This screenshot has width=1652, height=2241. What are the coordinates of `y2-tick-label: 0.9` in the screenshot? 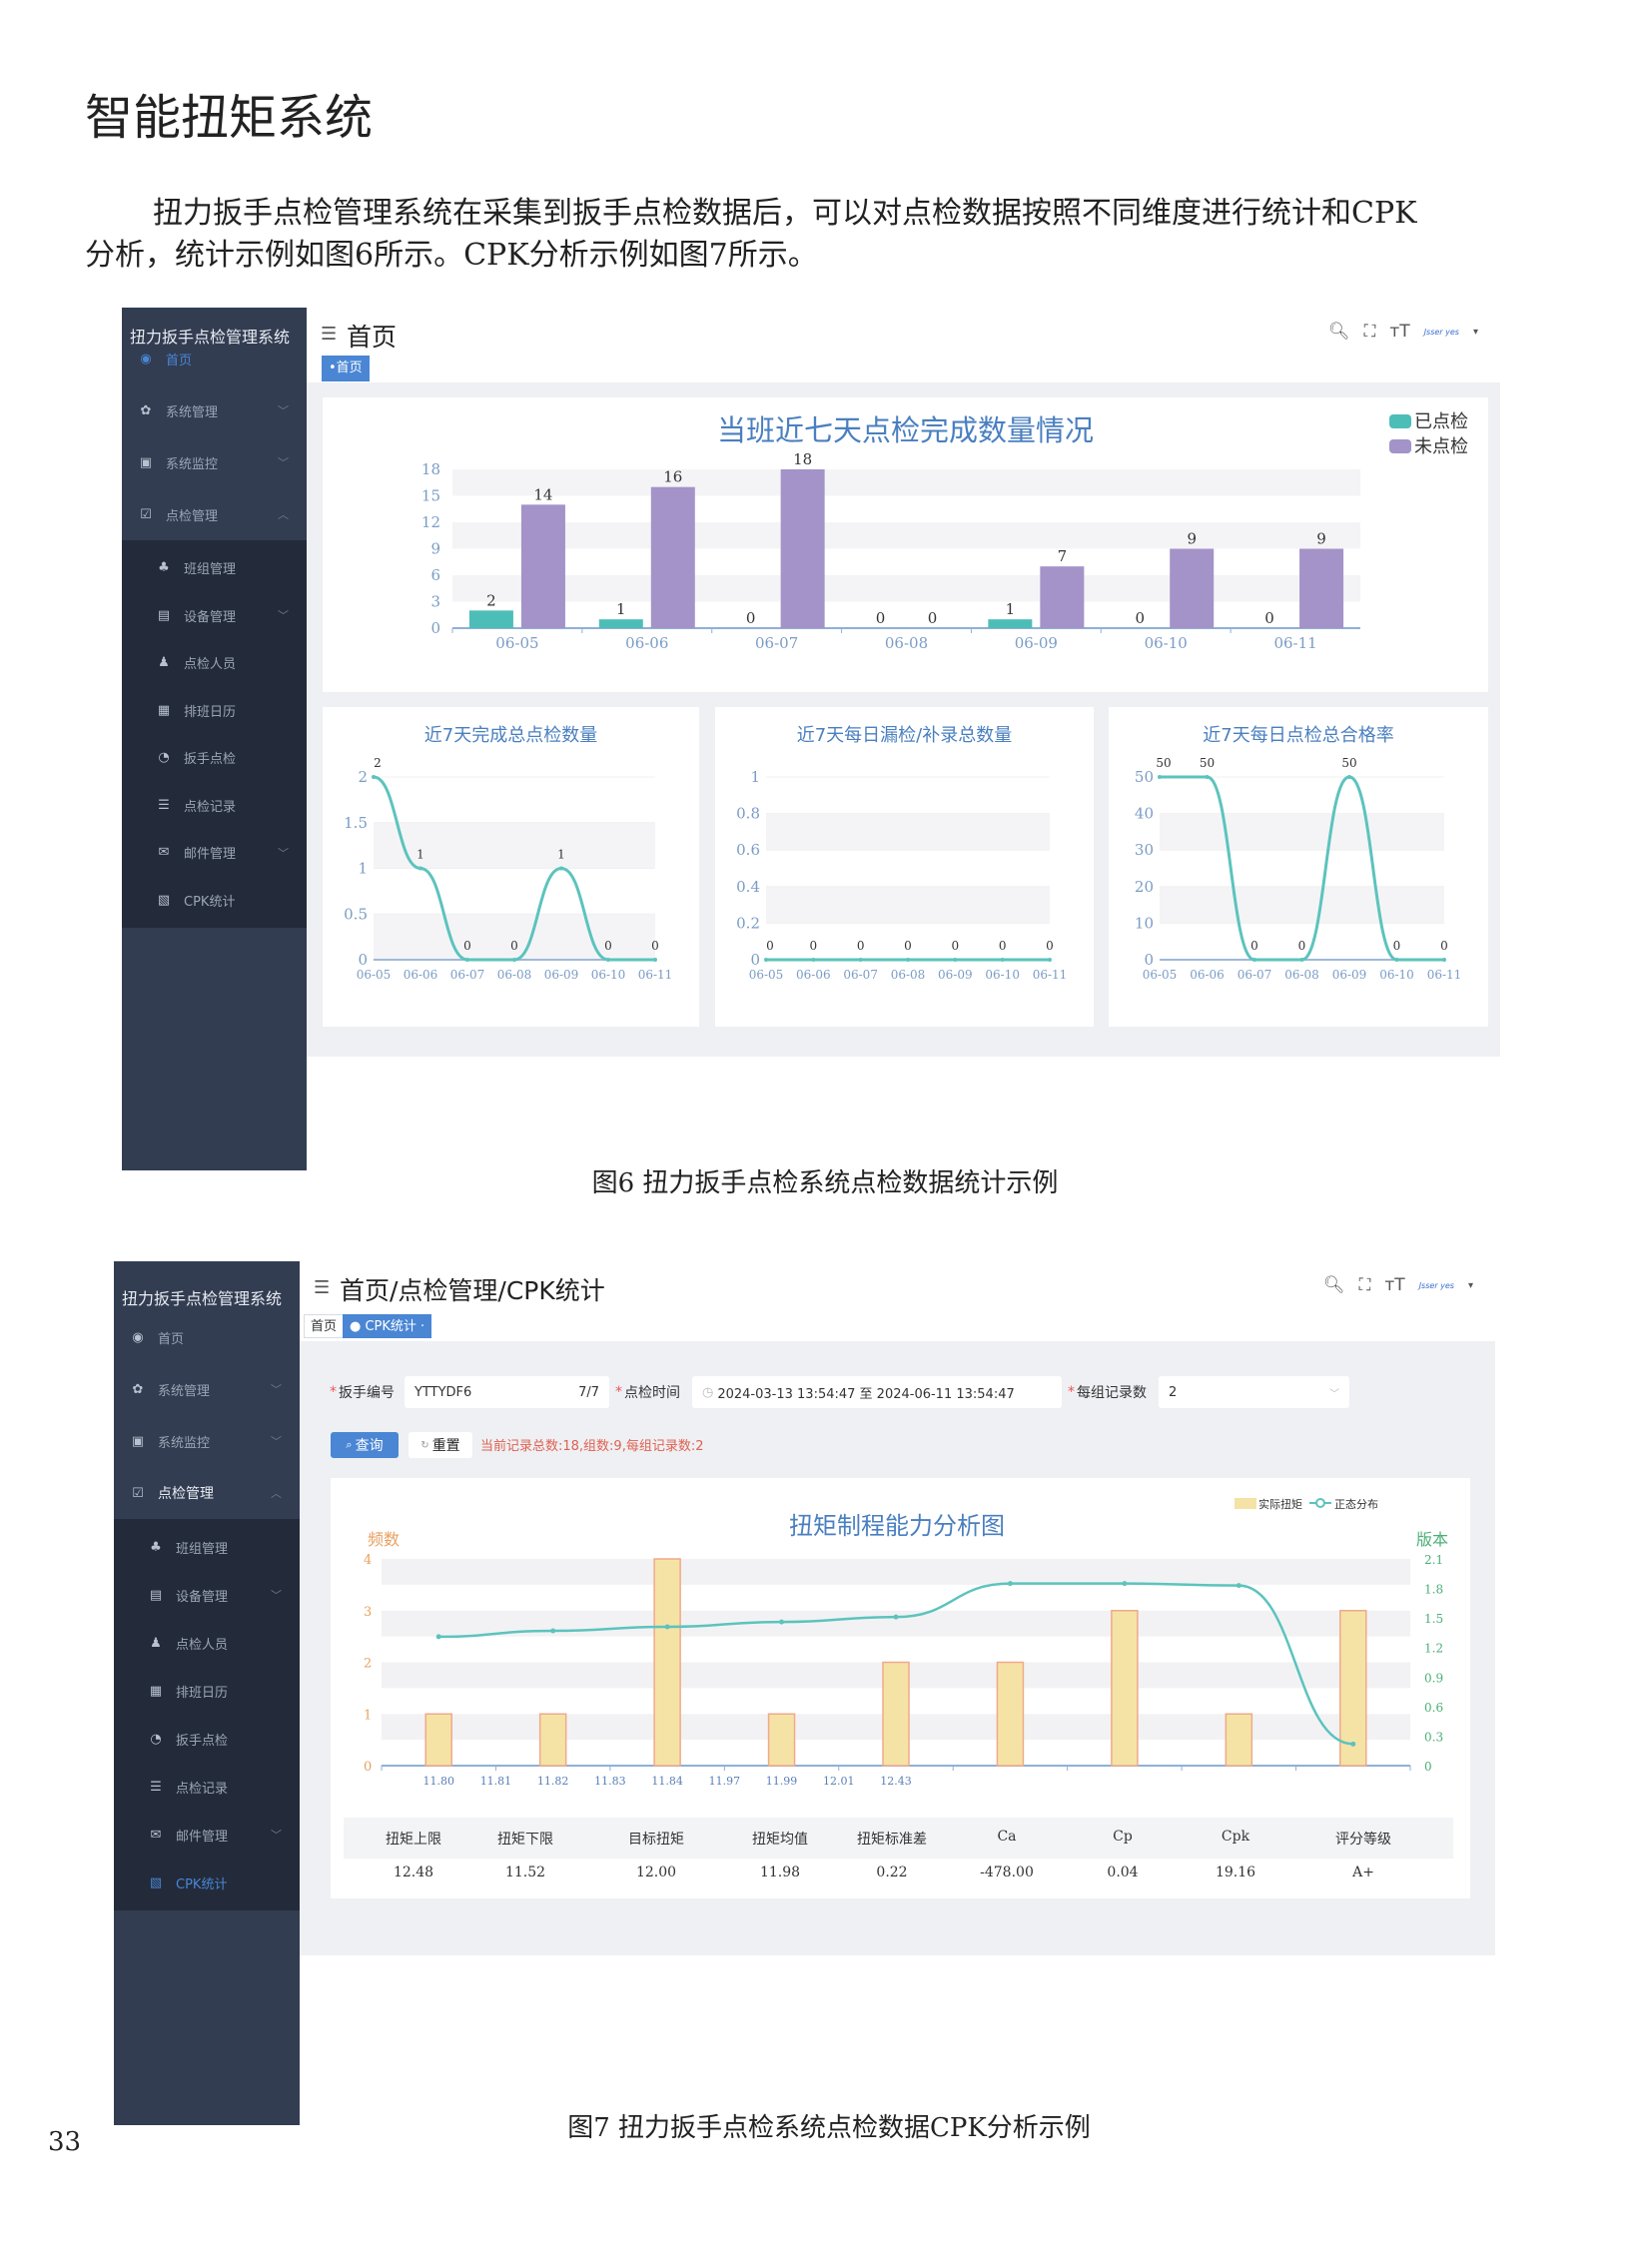 It's located at (1433, 1678).